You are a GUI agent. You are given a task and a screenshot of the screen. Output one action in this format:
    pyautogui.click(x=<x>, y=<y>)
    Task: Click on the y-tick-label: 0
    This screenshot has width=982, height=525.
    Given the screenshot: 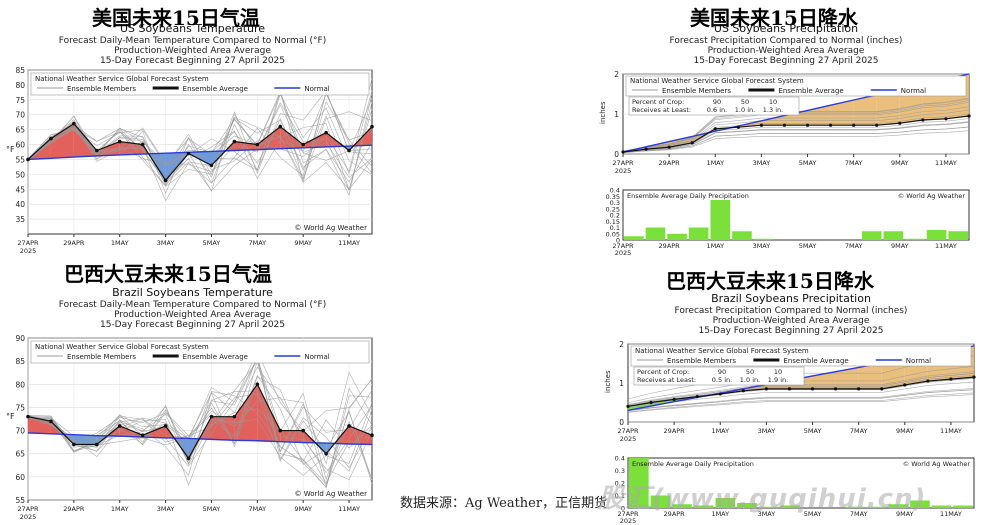 What is the action you would take?
    pyautogui.click(x=616, y=154)
    